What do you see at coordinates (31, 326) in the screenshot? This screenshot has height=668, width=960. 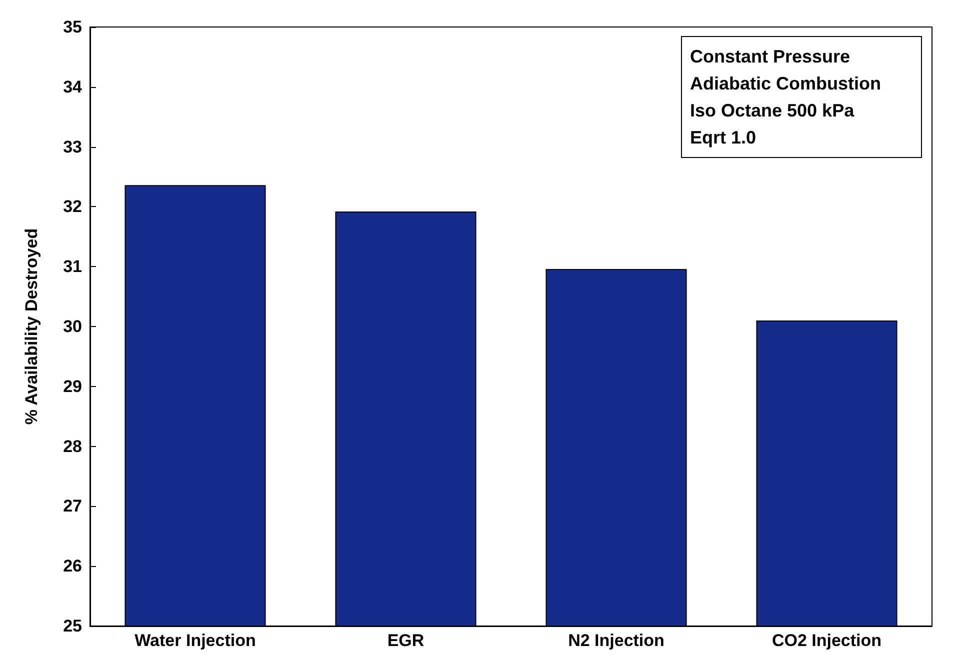 I see `y-axis-title: % Availability Destroyed` at bounding box center [31, 326].